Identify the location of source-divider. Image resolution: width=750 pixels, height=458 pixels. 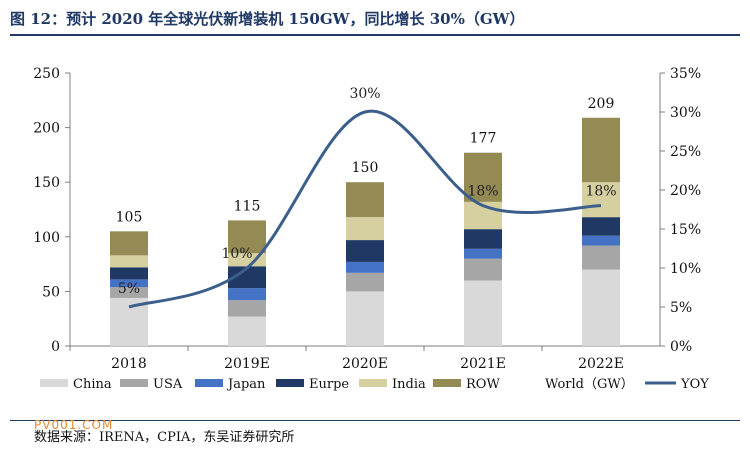
(375, 420).